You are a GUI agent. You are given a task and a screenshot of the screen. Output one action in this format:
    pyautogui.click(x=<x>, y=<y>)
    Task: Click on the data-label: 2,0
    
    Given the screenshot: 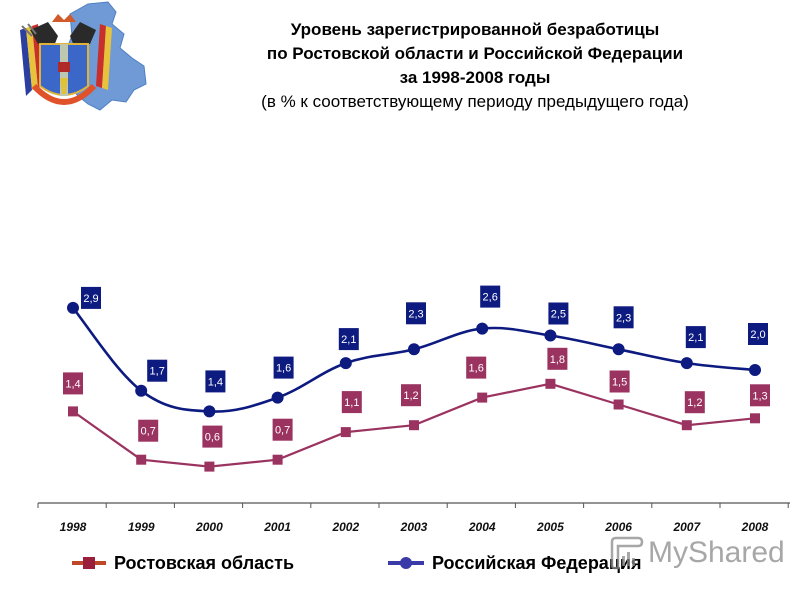 What is the action you would take?
    pyautogui.click(x=757, y=335)
    